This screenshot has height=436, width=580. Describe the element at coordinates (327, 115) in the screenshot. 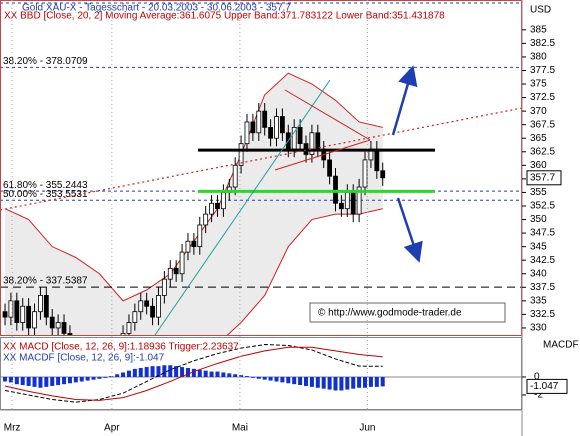

I see `triangle-line` at that location.